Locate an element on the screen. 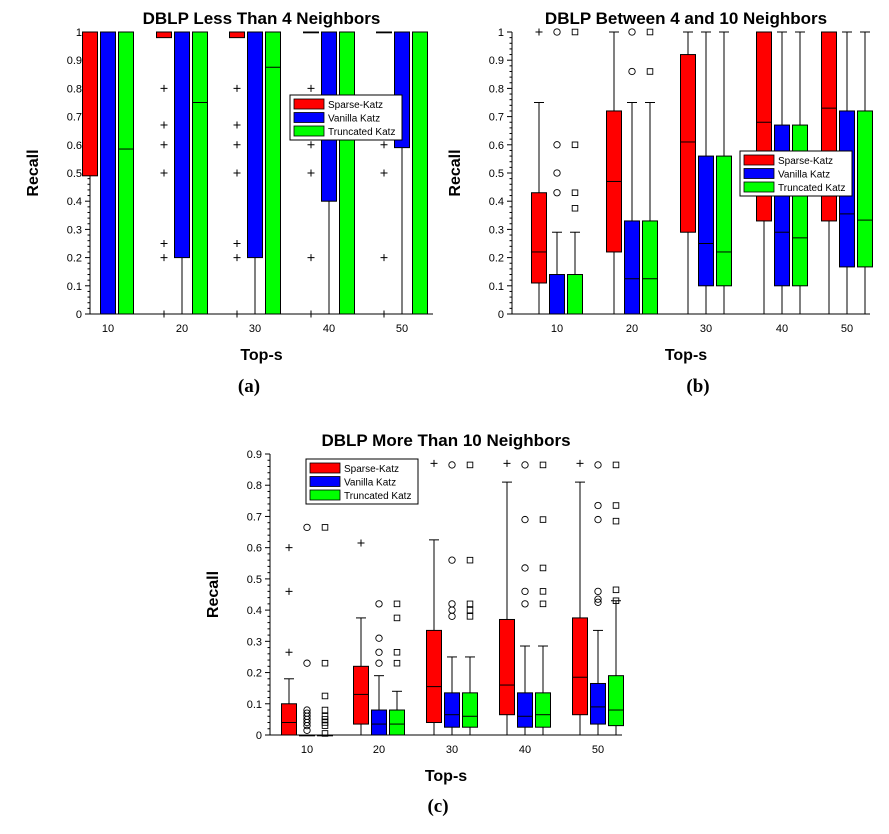 The height and width of the screenshot is (834, 889). y-axis-label: Recall is located at coordinates (455, 172).